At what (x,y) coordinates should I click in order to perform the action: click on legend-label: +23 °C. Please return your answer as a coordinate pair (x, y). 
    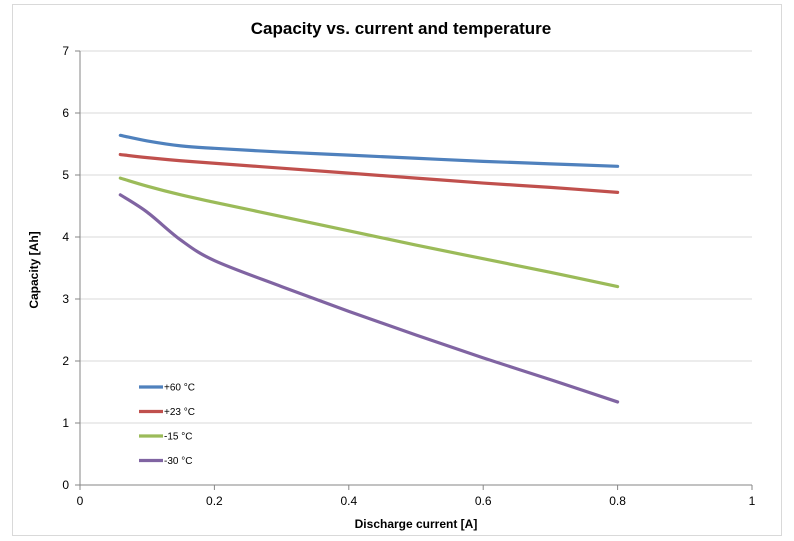
    Looking at the image, I should click on (179, 412).